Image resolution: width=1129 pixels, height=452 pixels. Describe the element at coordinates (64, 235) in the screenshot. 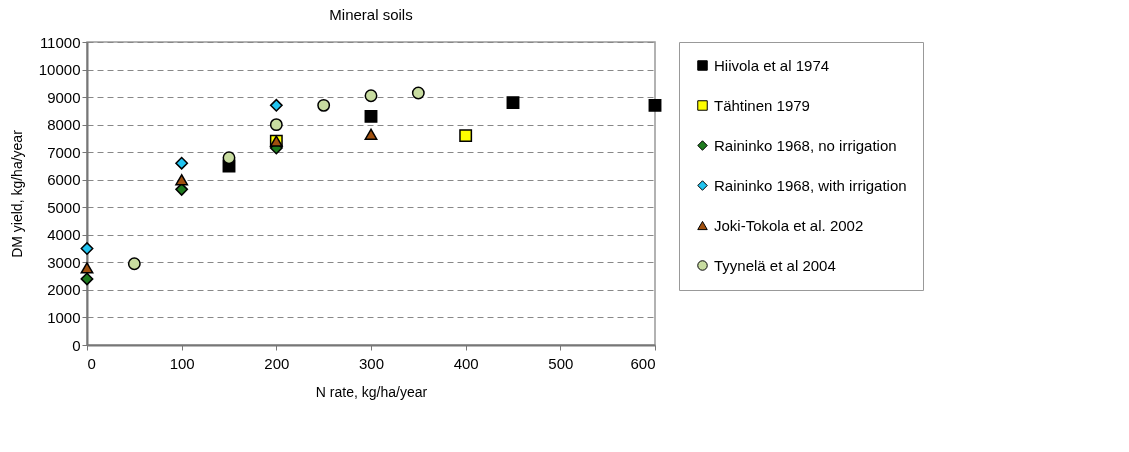

I see `y-tick-label: 4000` at that location.